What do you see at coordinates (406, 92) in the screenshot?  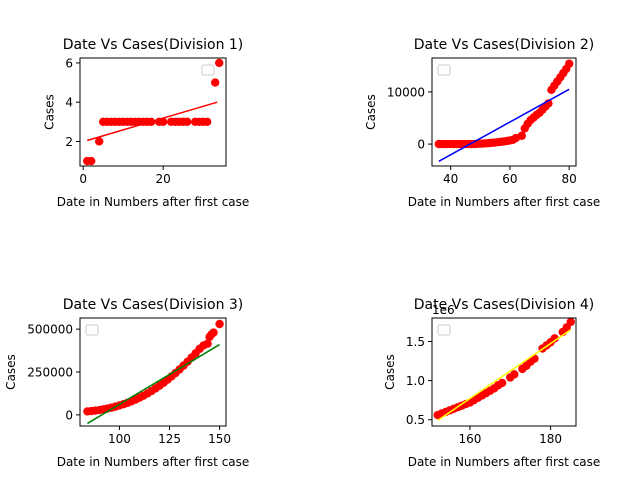 I see `y-tick-label: 10000` at bounding box center [406, 92].